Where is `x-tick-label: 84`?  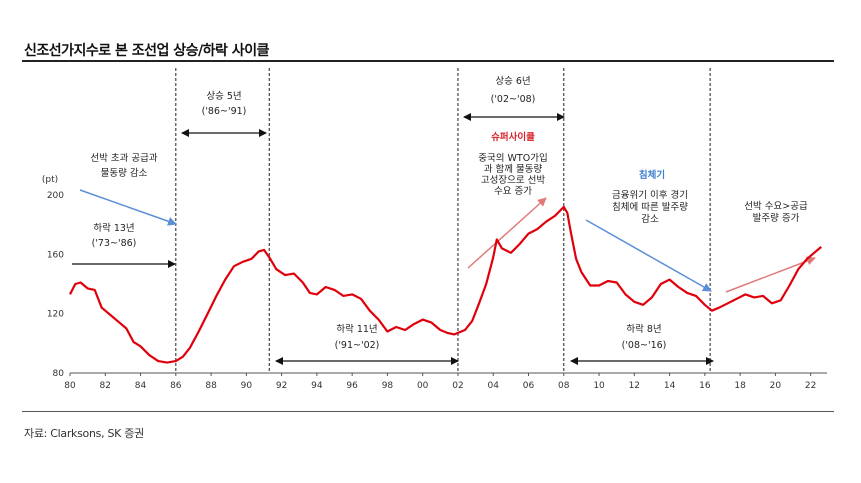
x-tick-label: 84 is located at coordinates (141, 386).